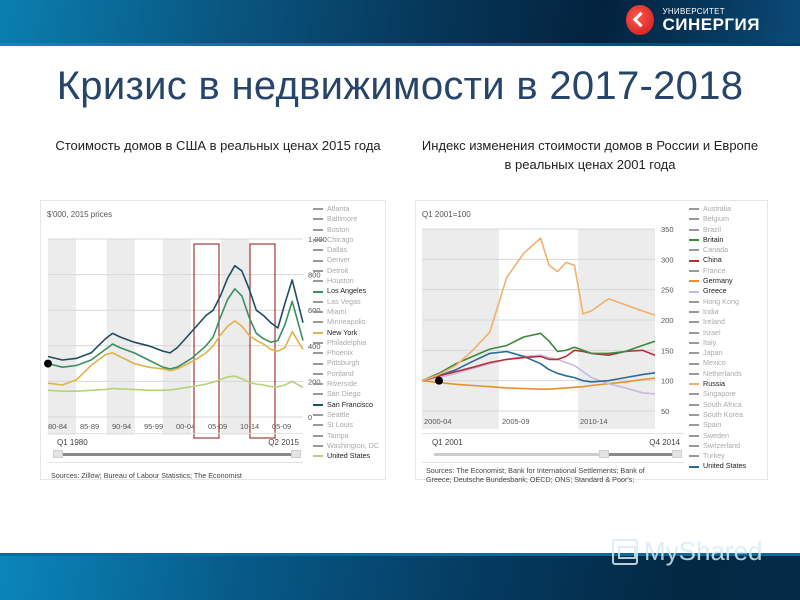  What do you see at coordinates (717, 240) in the screenshot?
I see `legend-item: Britain` at bounding box center [717, 240].